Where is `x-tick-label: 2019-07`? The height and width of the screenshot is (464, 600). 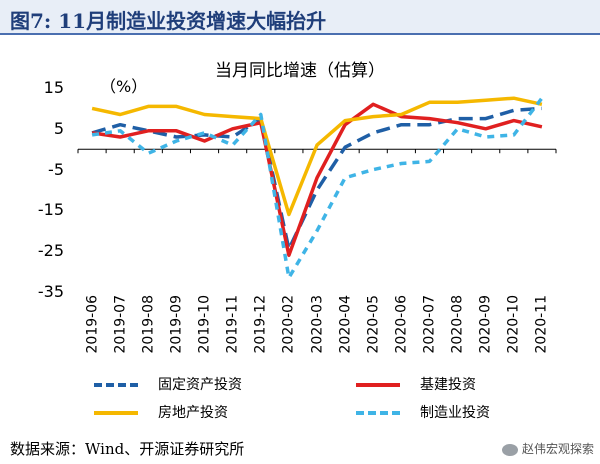
x-tick-label: 2019-07 is located at coordinates (120, 324).